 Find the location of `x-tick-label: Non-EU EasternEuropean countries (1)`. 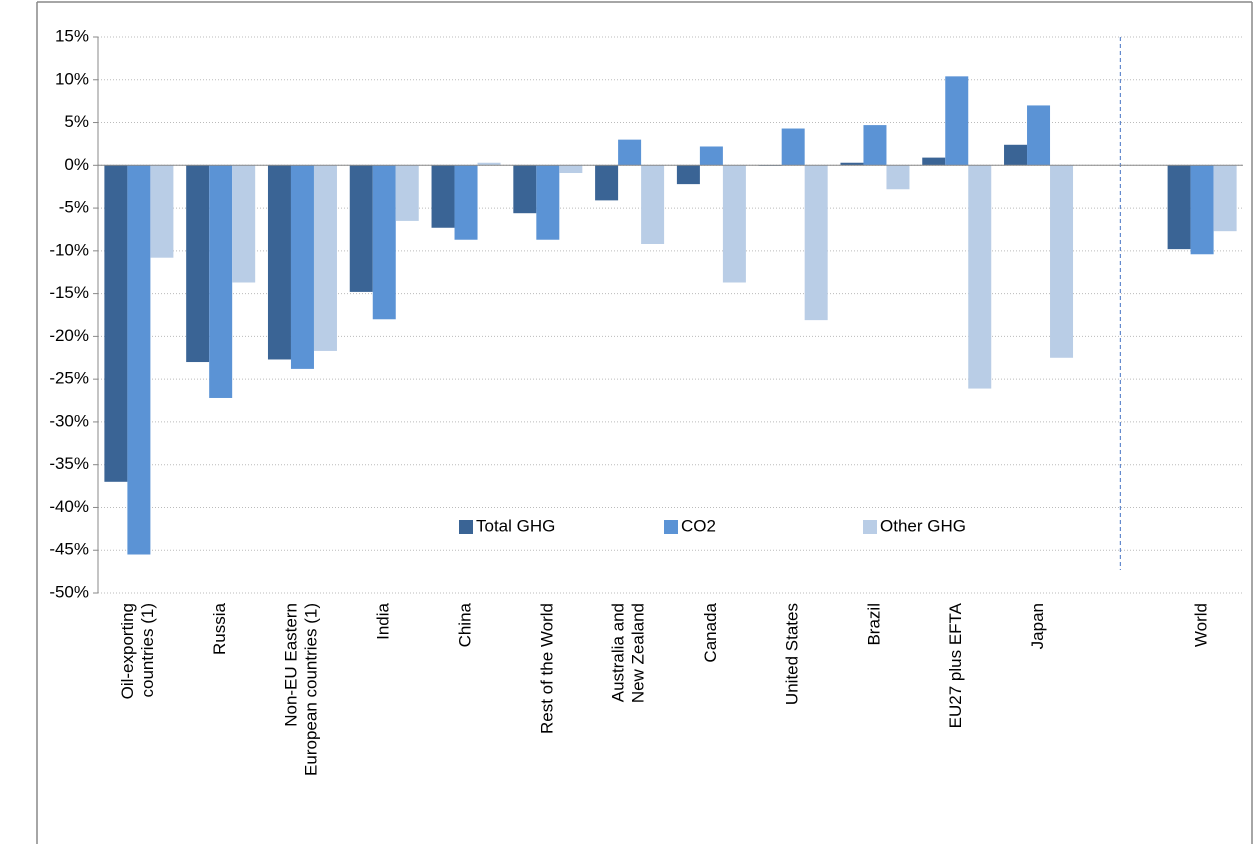

x-tick-label: Non-EU EasternEuropean countries (1) is located at coordinates (301, 689).